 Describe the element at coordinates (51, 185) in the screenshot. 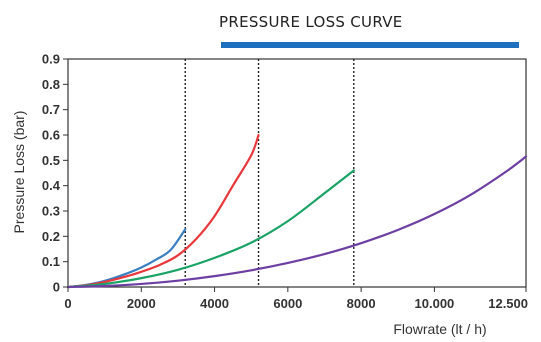

I see `y-tick-label: 0.4` at that location.